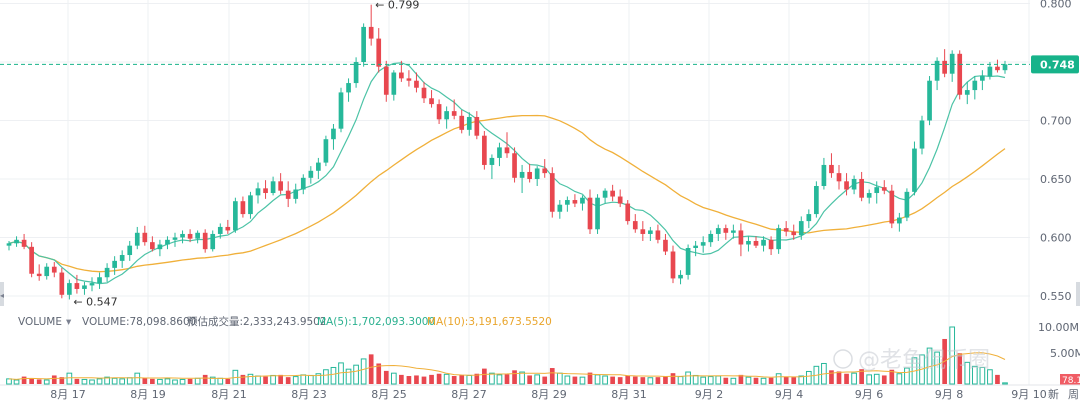 This screenshot has height=403, width=1080. What do you see at coordinates (1078, 294) in the screenshot?
I see `right-panel-handle` at bounding box center [1078, 294].